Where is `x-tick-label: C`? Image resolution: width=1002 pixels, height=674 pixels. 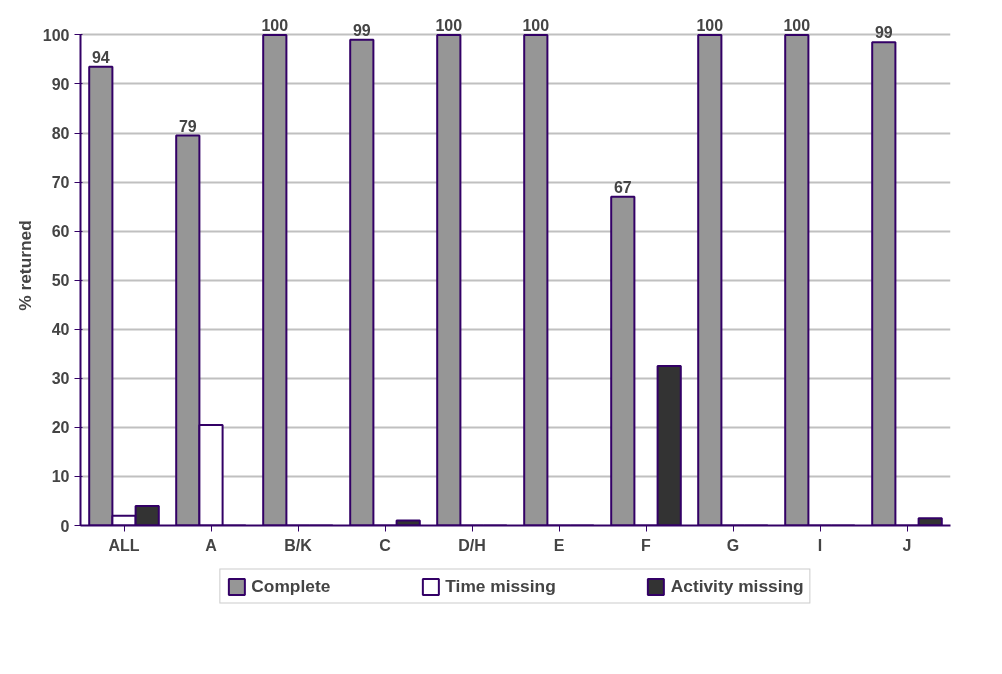
x-tick-label: C is located at coordinates (385, 545).